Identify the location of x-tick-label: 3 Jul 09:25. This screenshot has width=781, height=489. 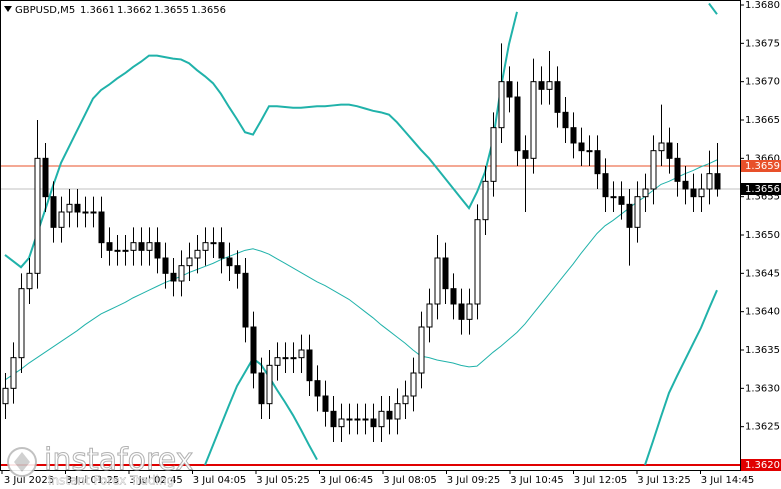
(474, 480).